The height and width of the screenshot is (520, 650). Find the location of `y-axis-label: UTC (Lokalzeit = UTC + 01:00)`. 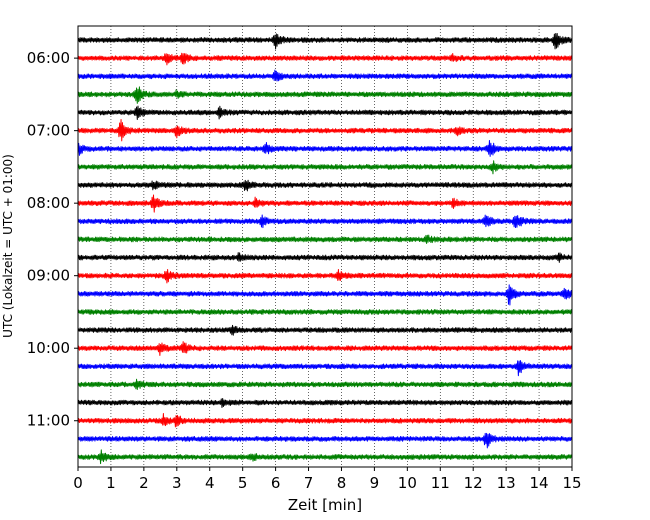

y-axis-label: UTC (Lokalzeit = UTC + 01:00) is located at coordinates (8, 246).